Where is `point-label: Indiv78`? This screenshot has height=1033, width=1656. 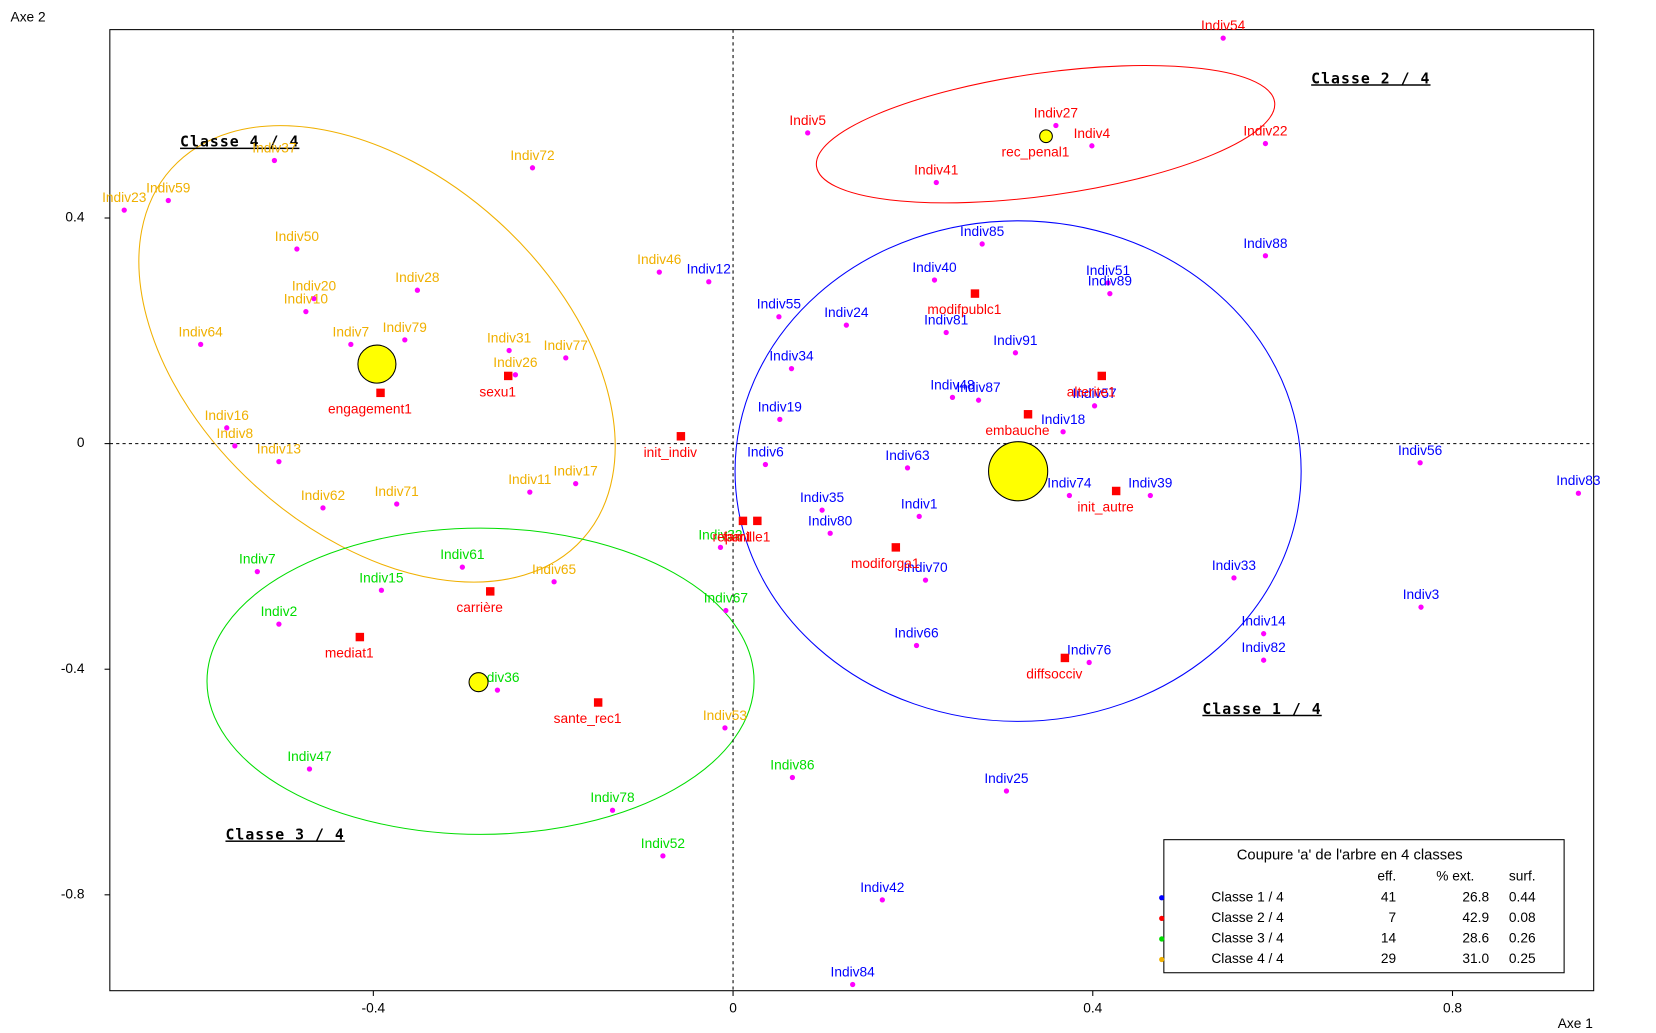
point-label: Indiv78 is located at coordinates (612, 797).